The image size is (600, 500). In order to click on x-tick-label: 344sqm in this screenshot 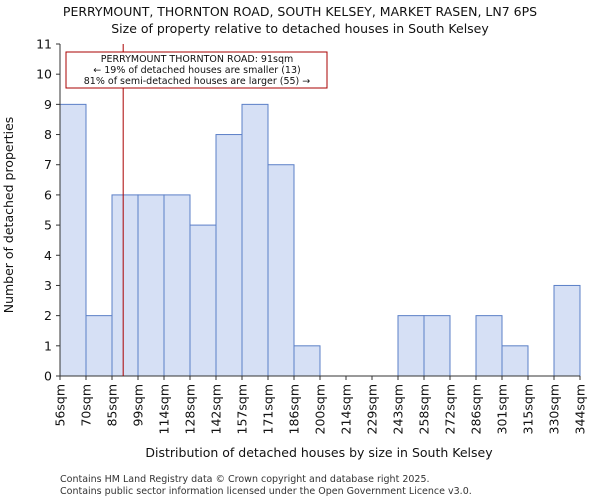, I will do `click(580, 409)`.